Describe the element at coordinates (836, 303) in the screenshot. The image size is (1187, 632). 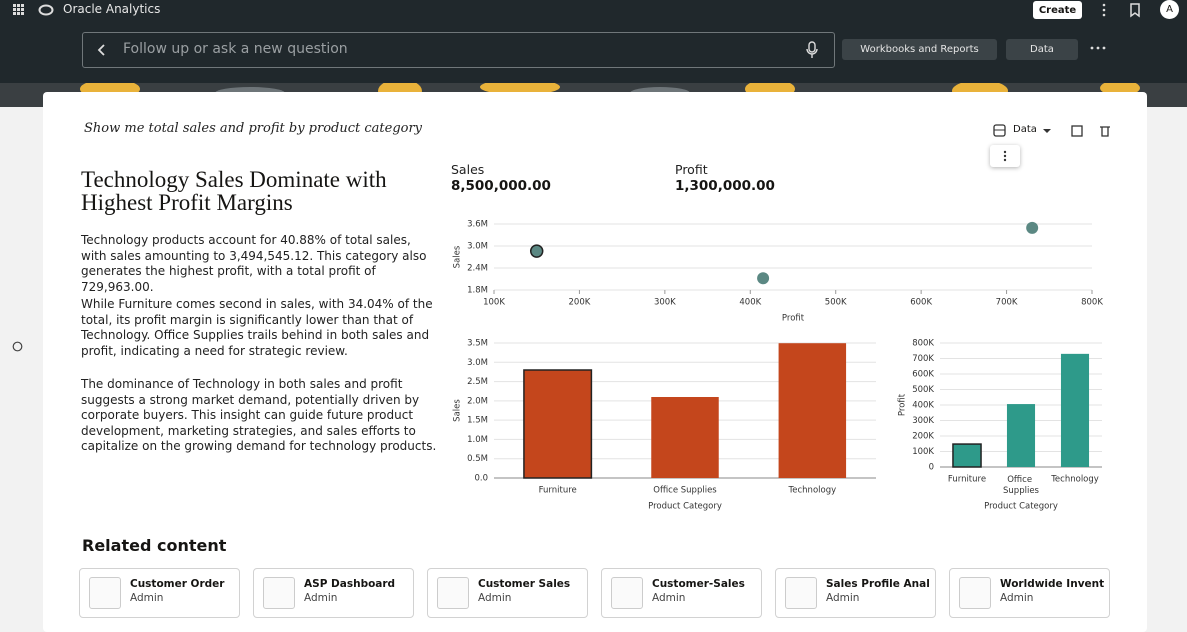
I see `x-tick-label: 500K` at that location.